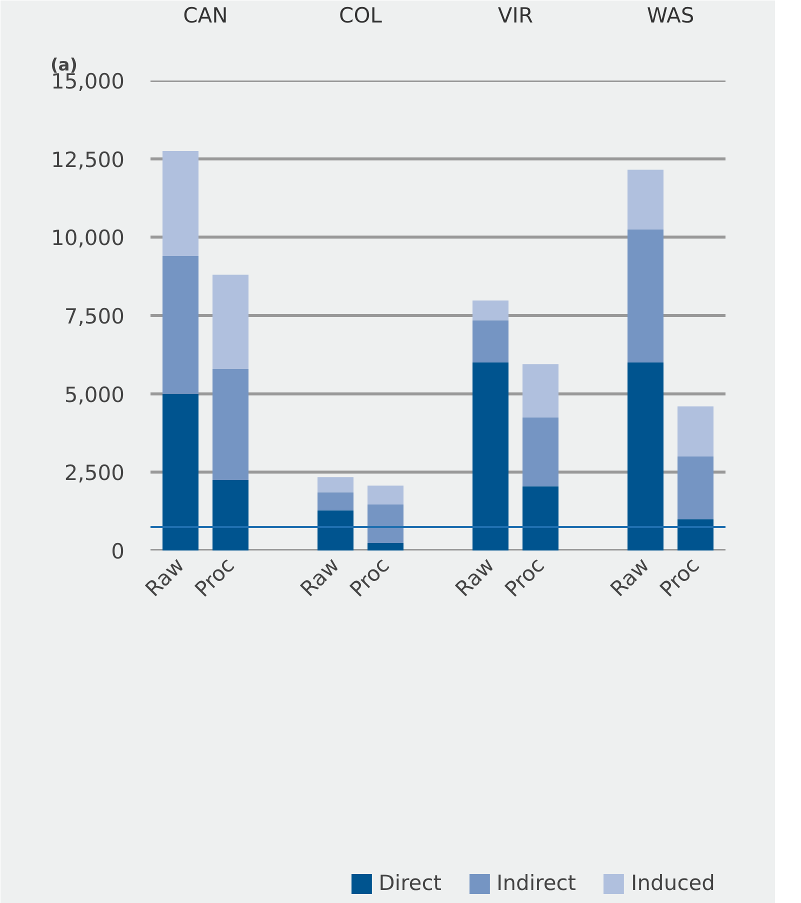 Image resolution: width=801 pixels, height=903 pixels. What do you see at coordinates (673, 883) in the screenshot?
I see `legend-label: Induced` at bounding box center [673, 883].